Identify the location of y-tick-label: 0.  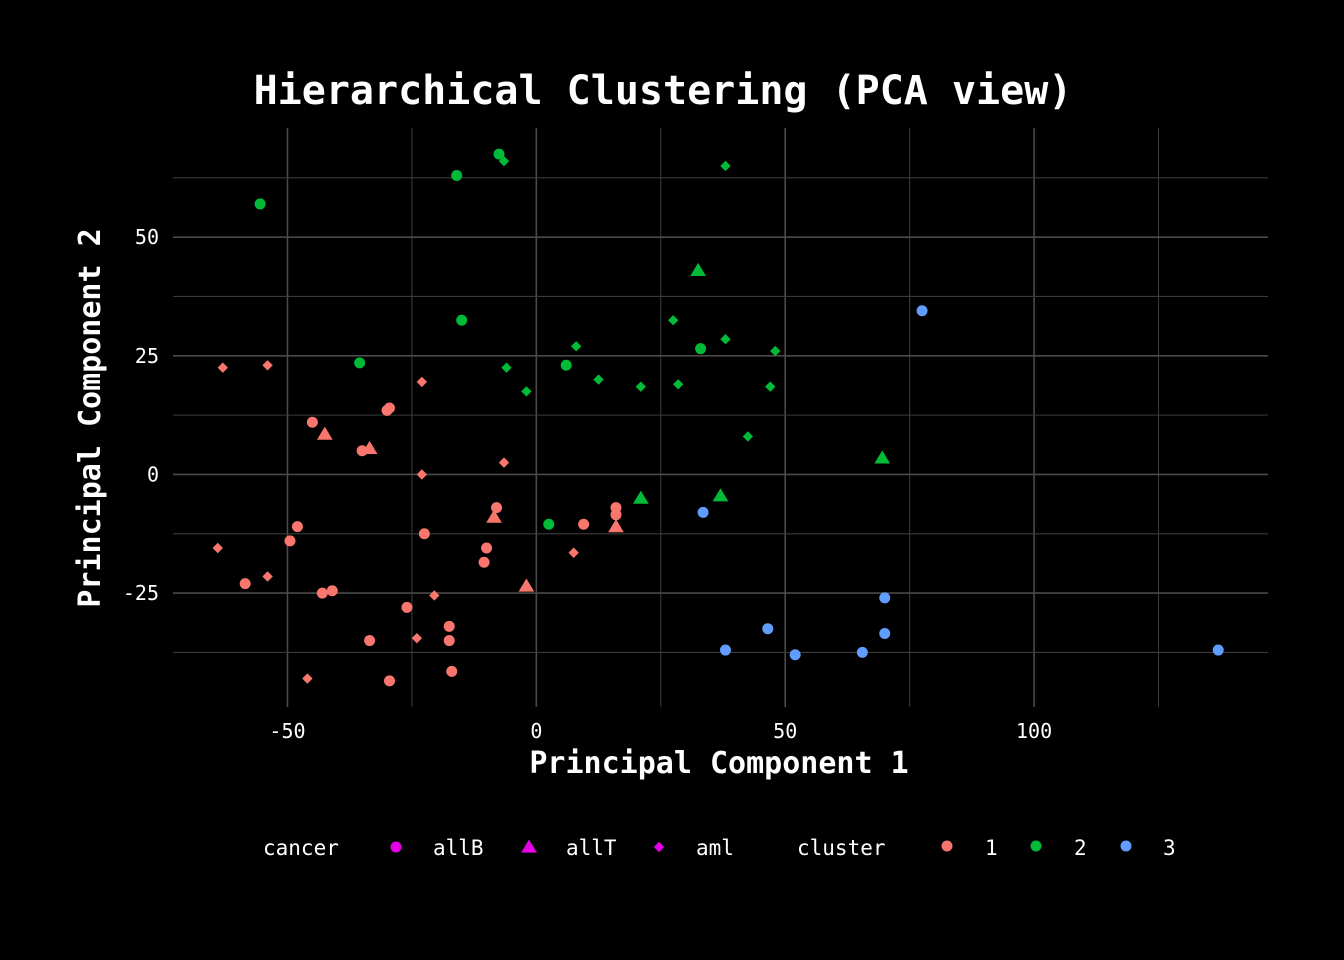
(153, 474).